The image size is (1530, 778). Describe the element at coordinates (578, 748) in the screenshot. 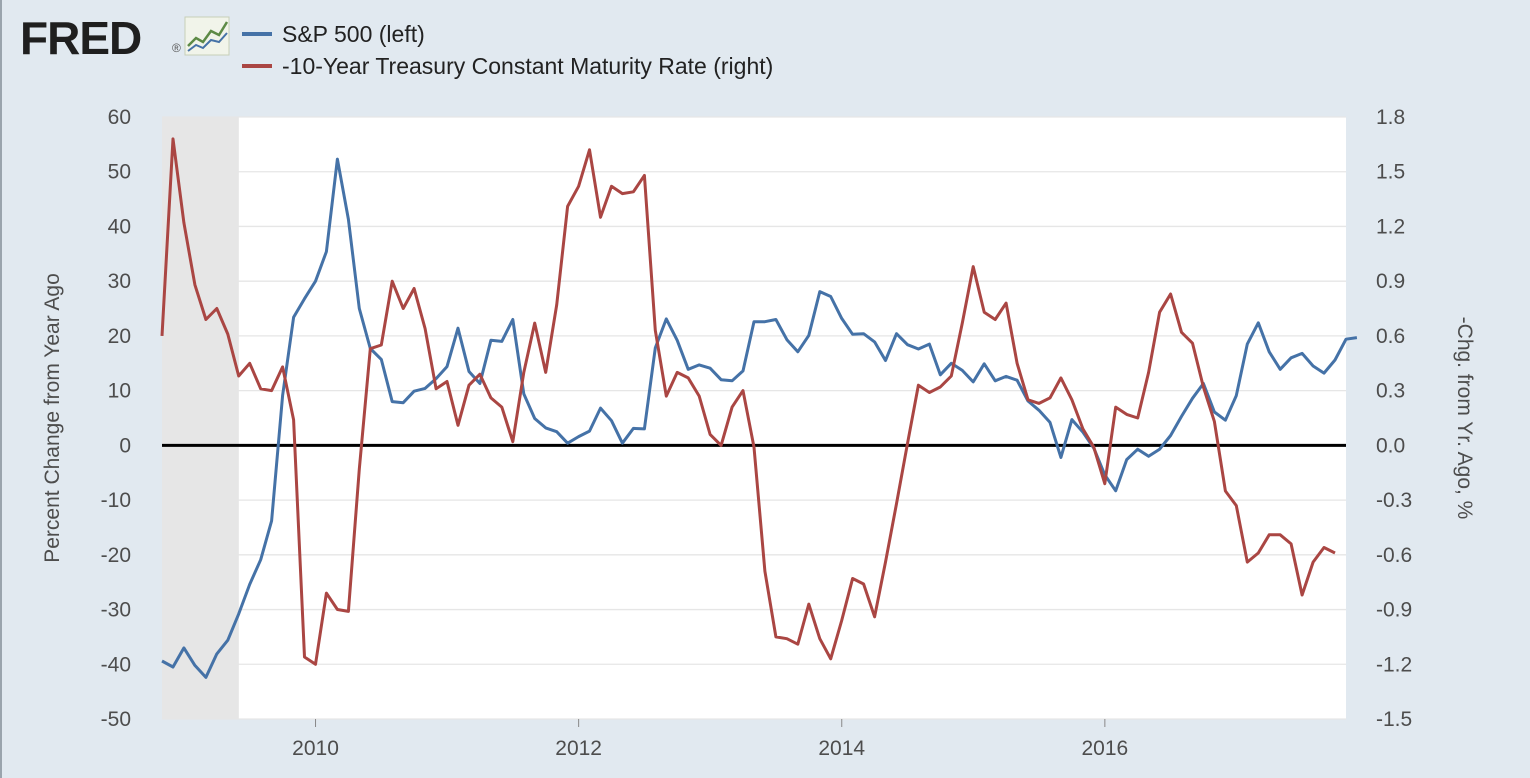

I see `x-tick-label: 2012` at that location.